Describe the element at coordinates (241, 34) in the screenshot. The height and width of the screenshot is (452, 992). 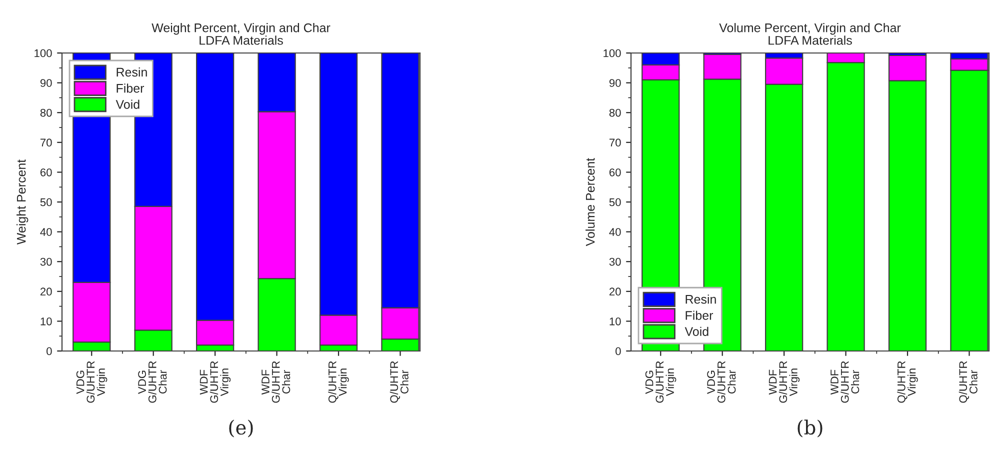
I see `chart-title: Weight Percent, Virgin and Char LDFA Materials` at that location.